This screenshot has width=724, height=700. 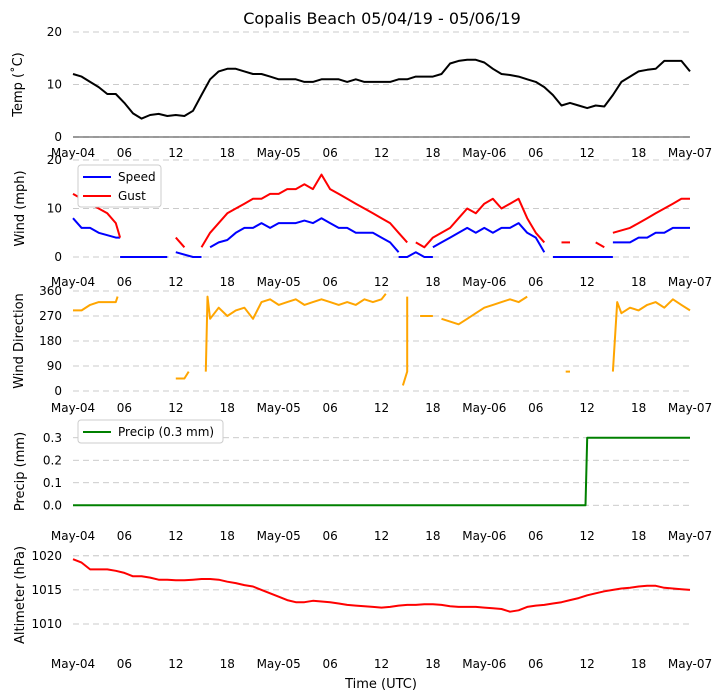 I want to click on wind-legend-label: Speed, so click(x=137, y=177).